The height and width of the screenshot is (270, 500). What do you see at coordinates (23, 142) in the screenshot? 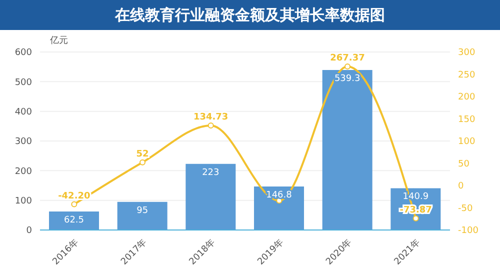
I see `y-tick-label: 300` at bounding box center [23, 142].